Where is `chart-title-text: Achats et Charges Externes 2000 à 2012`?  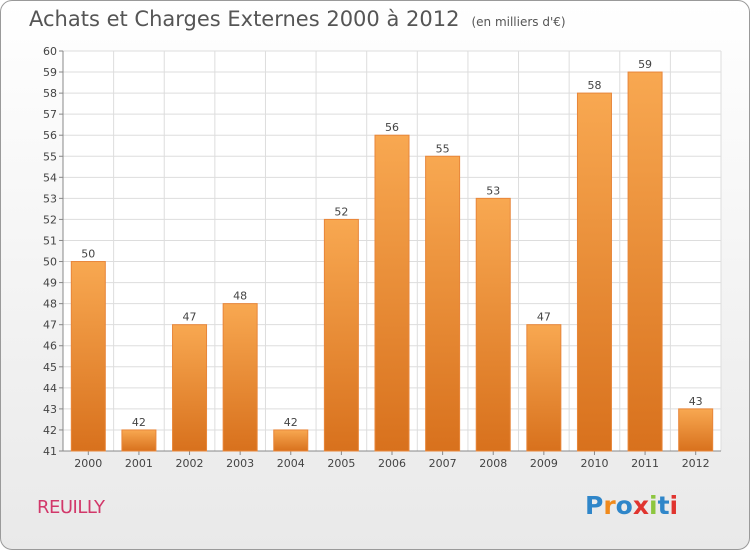
chart-title-text: Achats et Charges Externes 2000 à 2012 is located at coordinates (244, 19).